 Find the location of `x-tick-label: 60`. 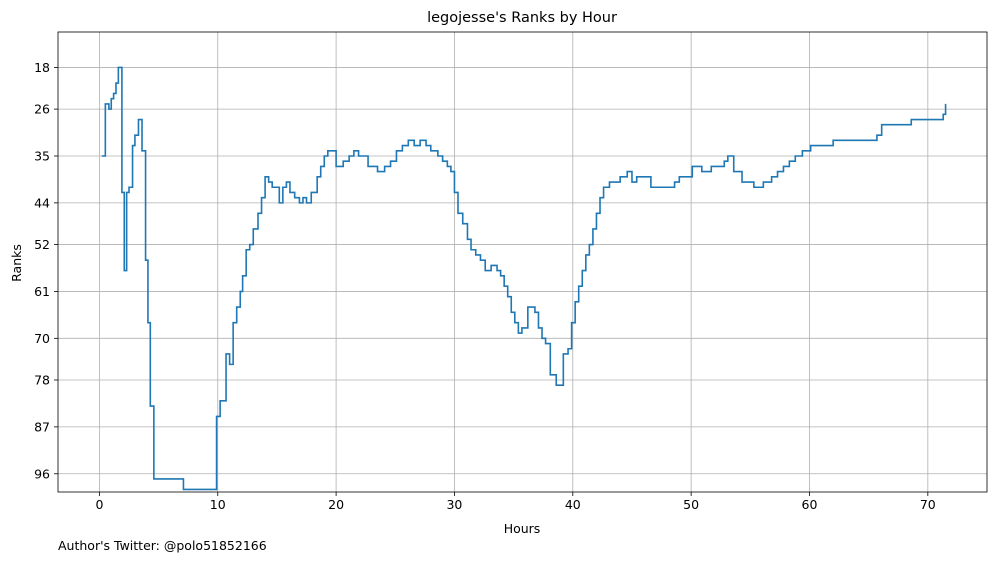

x-tick-label: 60 is located at coordinates (810, 504).